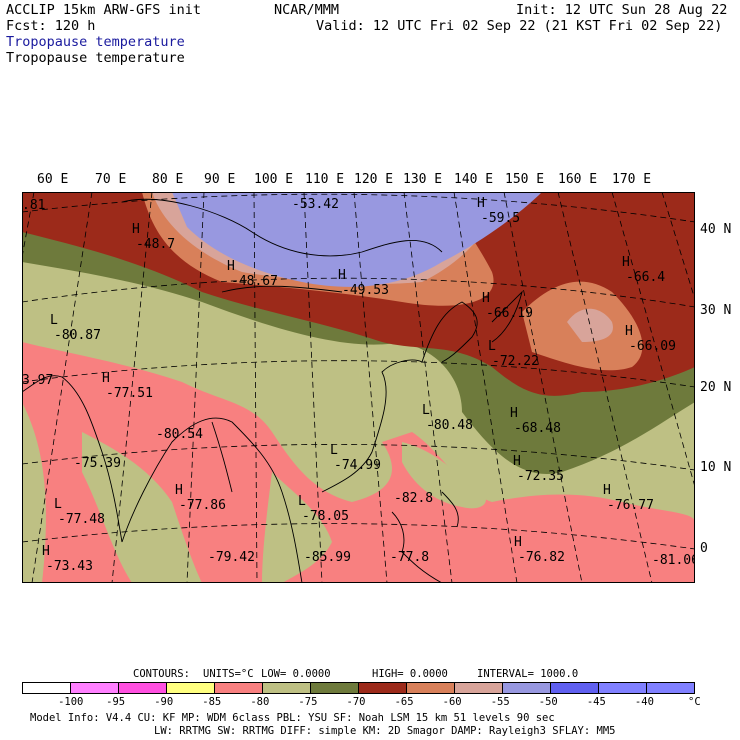 The image size is (740, 740). I want to click on extremum-value: -78.05, so click(325, 516).